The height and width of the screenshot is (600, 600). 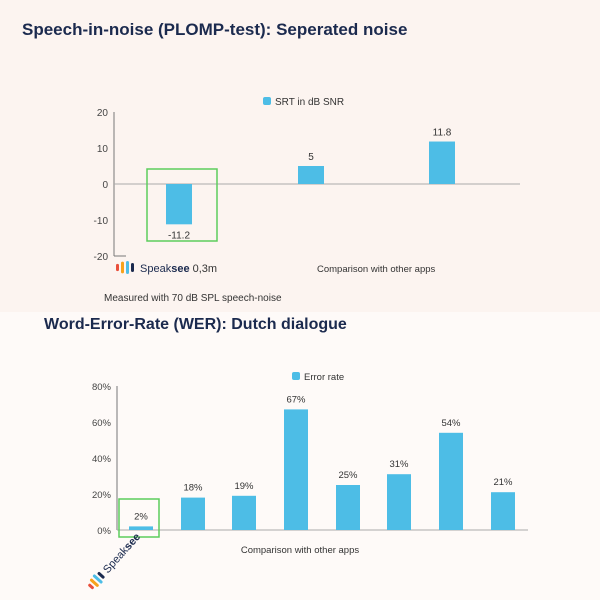 I want to click on plomp-brand-distance: 0,3m, so click(x=204, y=269).